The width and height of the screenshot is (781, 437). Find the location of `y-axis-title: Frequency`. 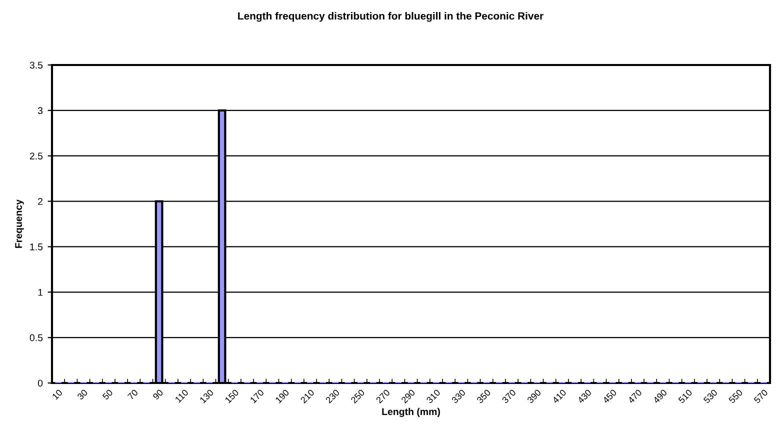

y-axis-title: Frequency is located at coordinates (19, 223).